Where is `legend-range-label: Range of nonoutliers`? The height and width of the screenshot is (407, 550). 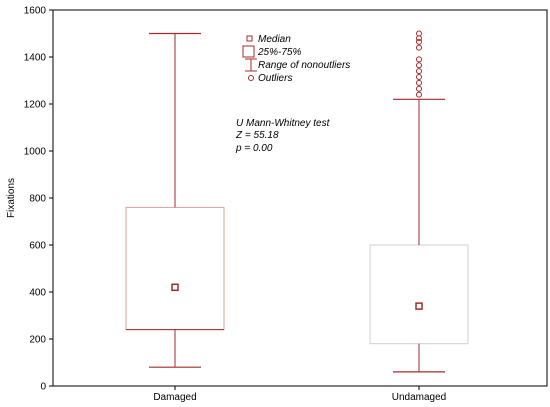
legend-range-label: Range of nonoutliers is located at coordinates (304, 65).